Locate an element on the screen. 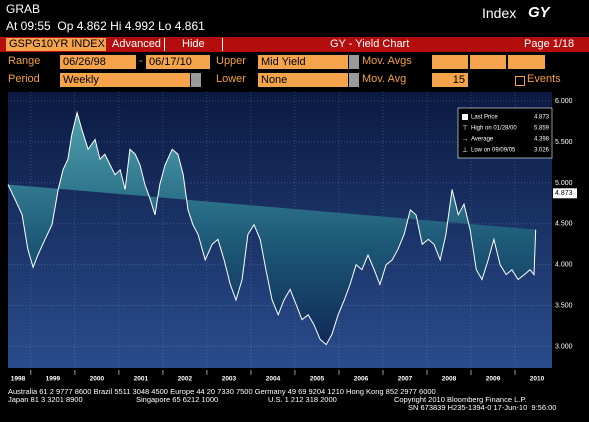 The height and width of the screenshot is (422, 589). copyright: Copyright 2010 Bloomberg Finance L.P. is located at coordinates (460, 399).